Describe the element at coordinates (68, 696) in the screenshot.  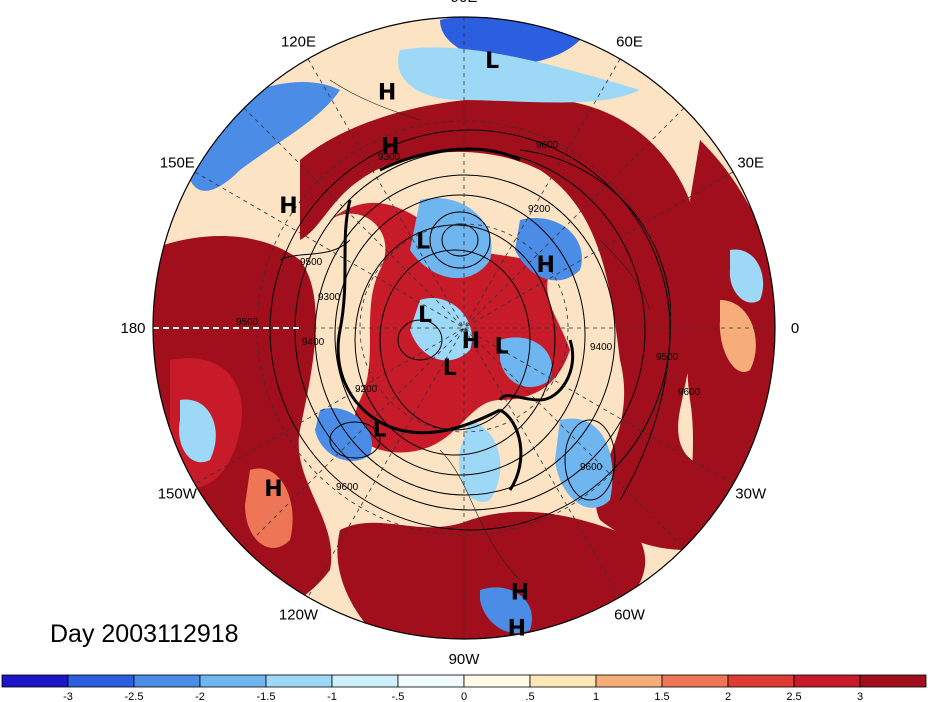
I see `colorbar-label: -3` at that location.